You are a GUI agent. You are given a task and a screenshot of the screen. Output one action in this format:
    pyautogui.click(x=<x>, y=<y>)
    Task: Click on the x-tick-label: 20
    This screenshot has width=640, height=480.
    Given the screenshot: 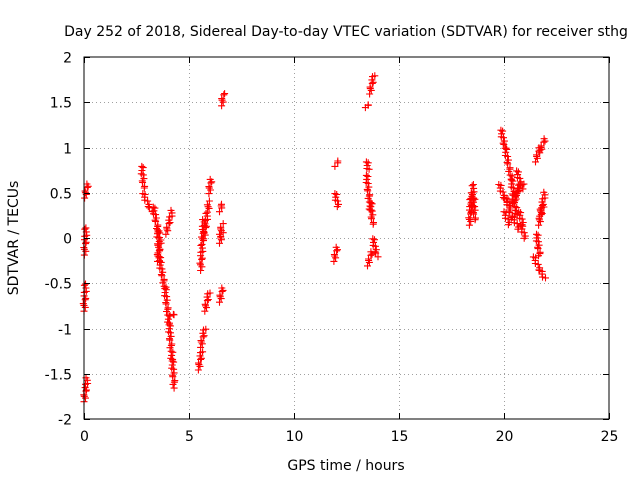 What is the action you would take?
    pyautogui.click(x=505, y=437)
    